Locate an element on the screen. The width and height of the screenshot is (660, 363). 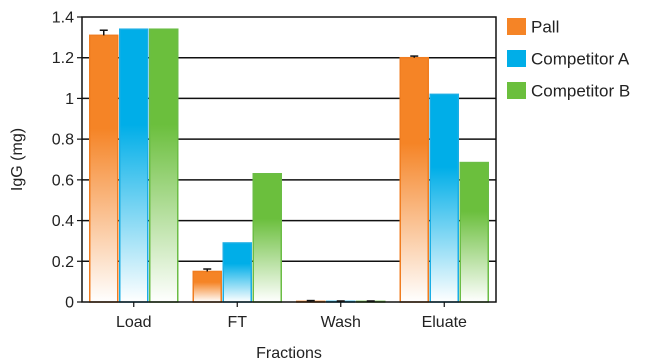
x-tick-label: Eluate is located at coordinates (444, 322).